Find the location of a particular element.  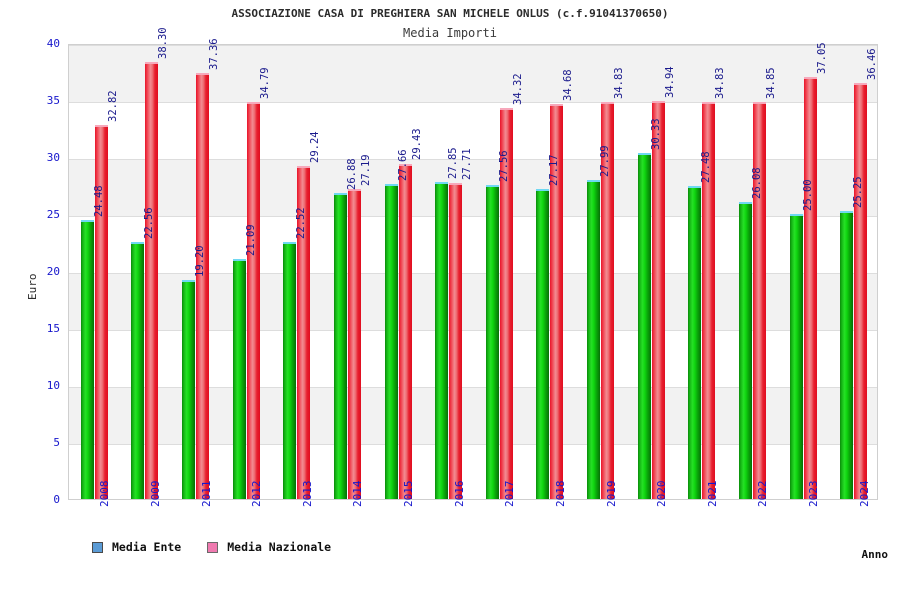

y-axis-title: Euro is located at coordinates (32, 287).